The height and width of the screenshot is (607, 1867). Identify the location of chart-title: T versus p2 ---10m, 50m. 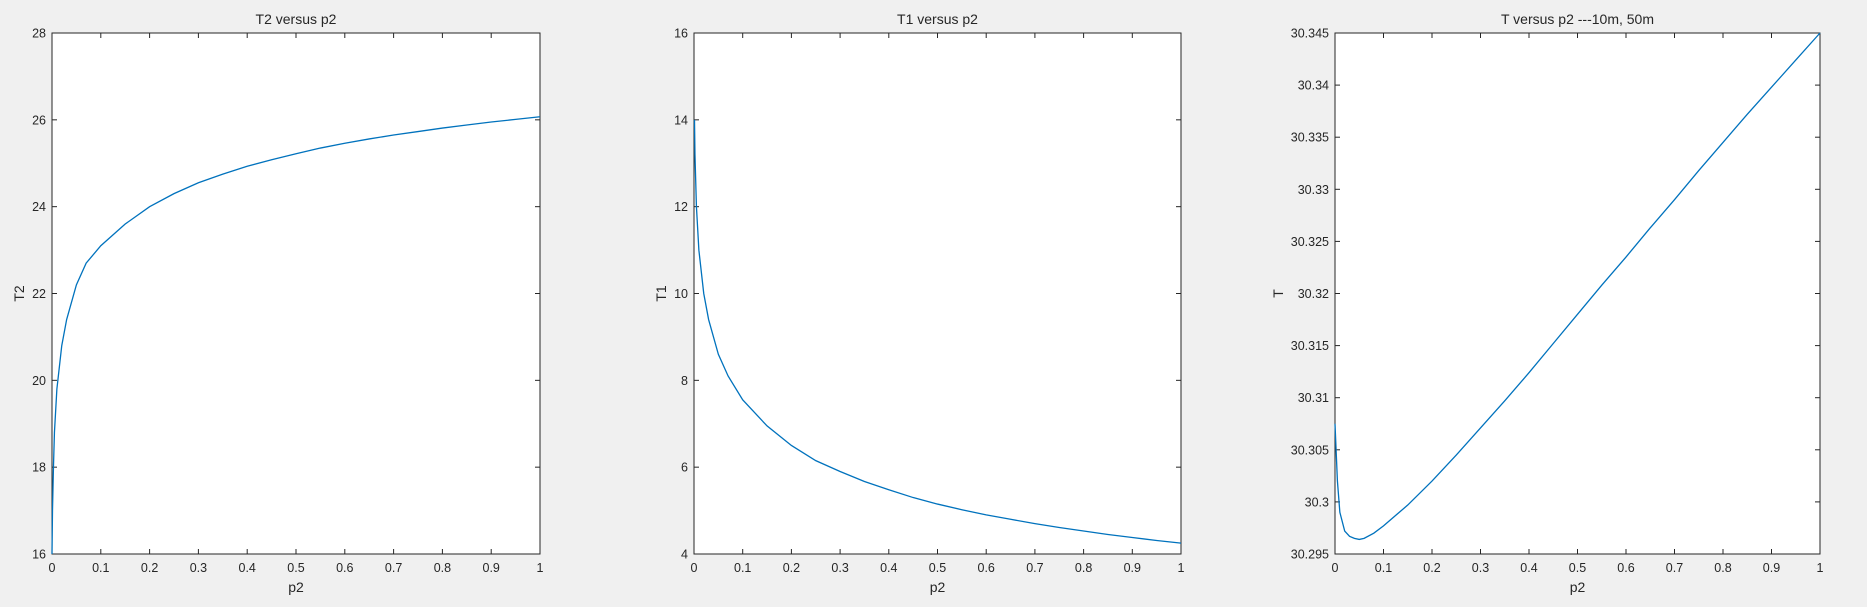
(1577, 19).